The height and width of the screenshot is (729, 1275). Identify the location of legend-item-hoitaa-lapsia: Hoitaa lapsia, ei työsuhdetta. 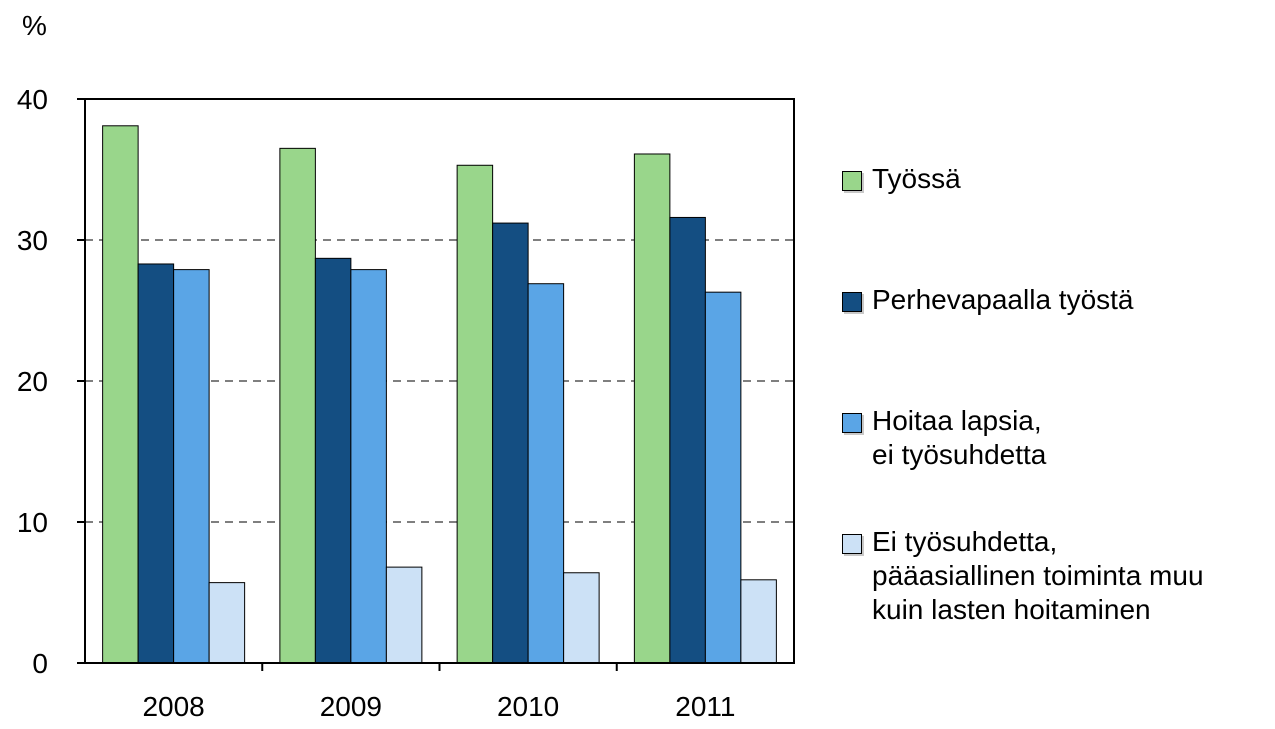
(944, 438).